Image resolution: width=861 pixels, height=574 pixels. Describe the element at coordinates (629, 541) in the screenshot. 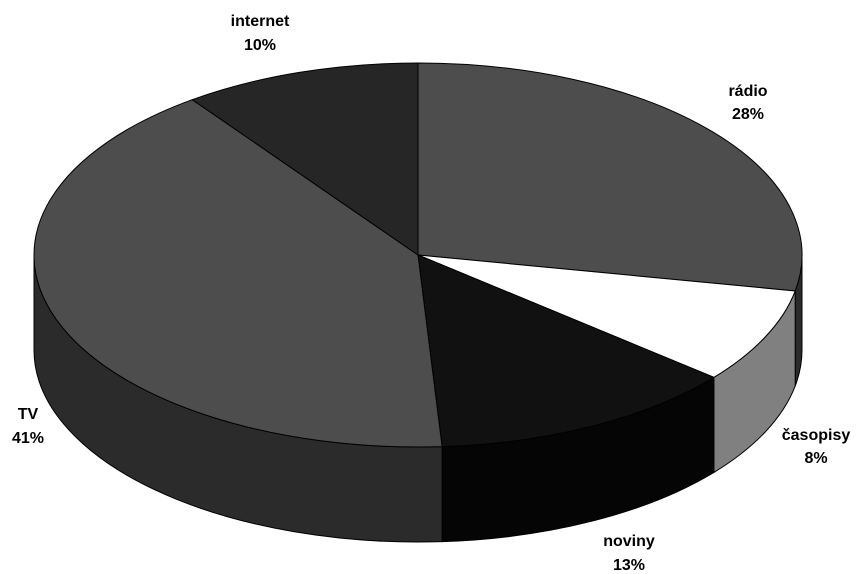

I see `slice-label-noviny-name: noviny` at that location.